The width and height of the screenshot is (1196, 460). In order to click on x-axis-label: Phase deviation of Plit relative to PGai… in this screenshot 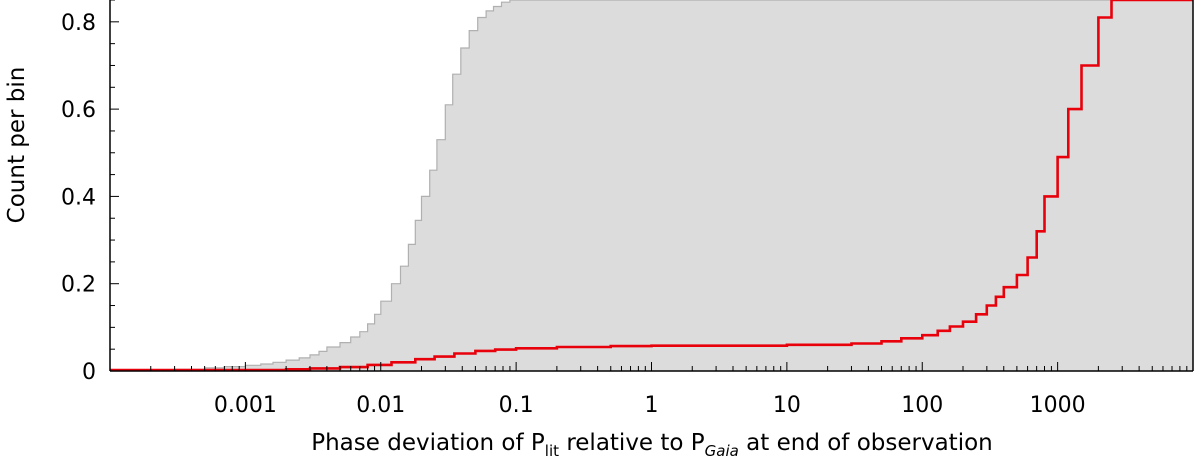, I will do `click(652, 445)`.